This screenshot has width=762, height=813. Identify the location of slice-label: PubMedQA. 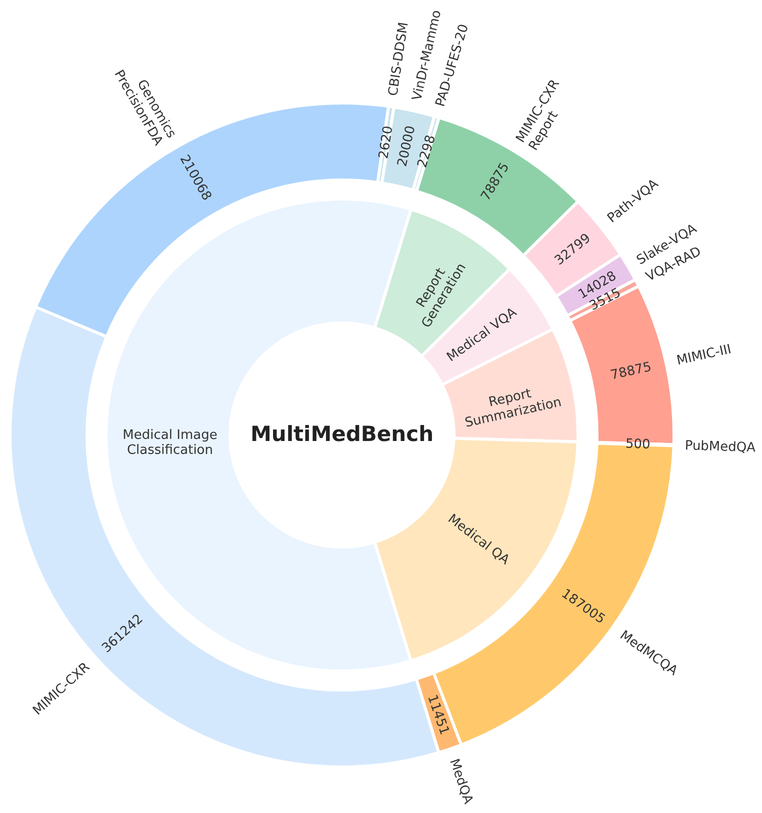
(720, 447).